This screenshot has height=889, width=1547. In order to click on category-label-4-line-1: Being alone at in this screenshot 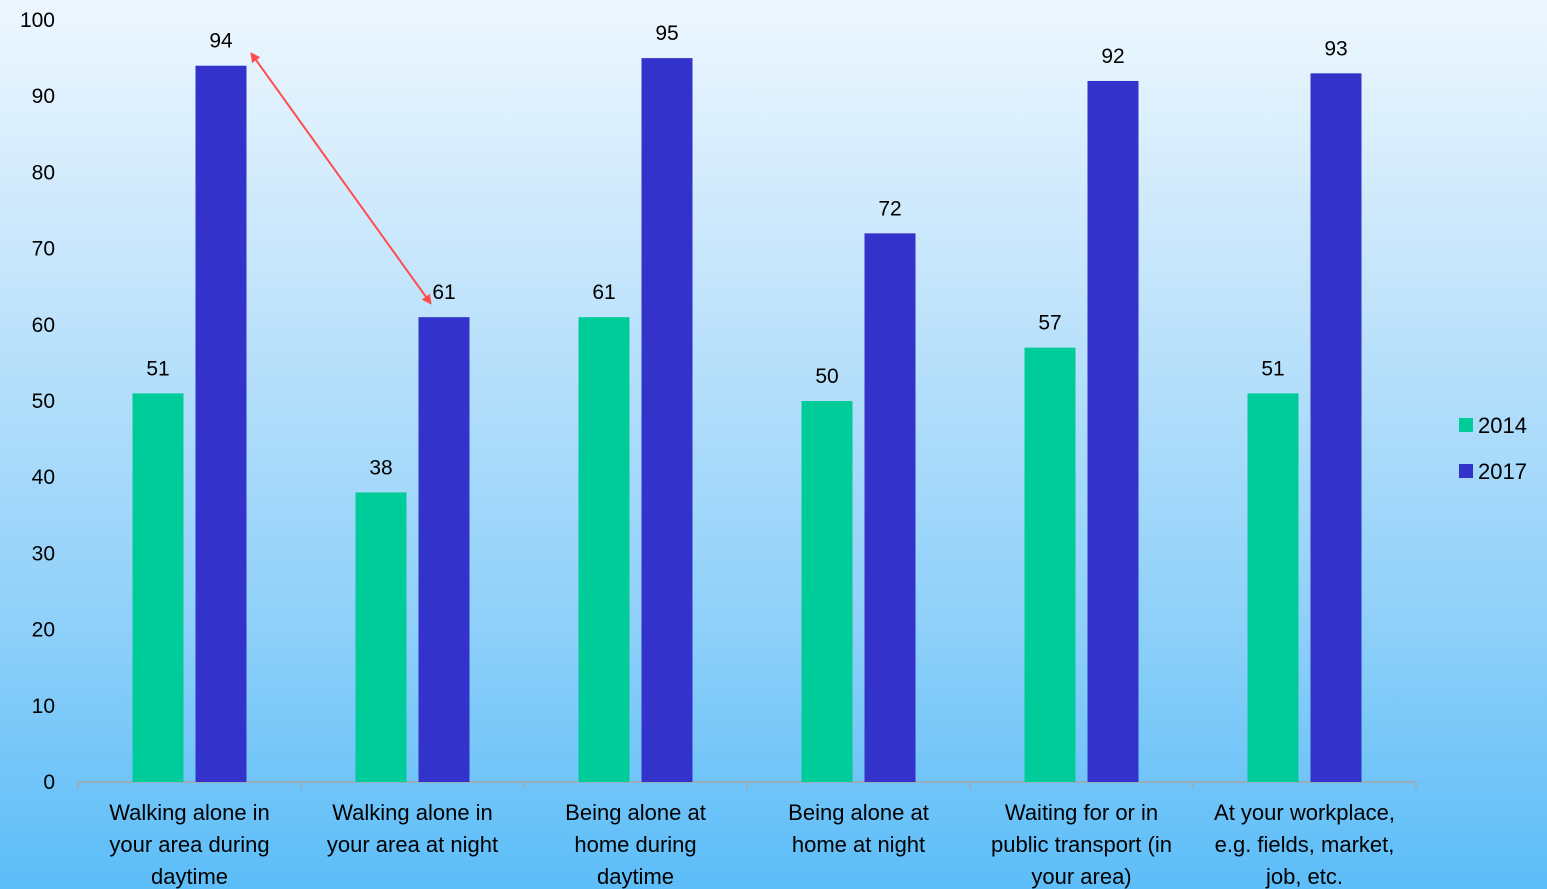, I will do `click(858, 812)`.